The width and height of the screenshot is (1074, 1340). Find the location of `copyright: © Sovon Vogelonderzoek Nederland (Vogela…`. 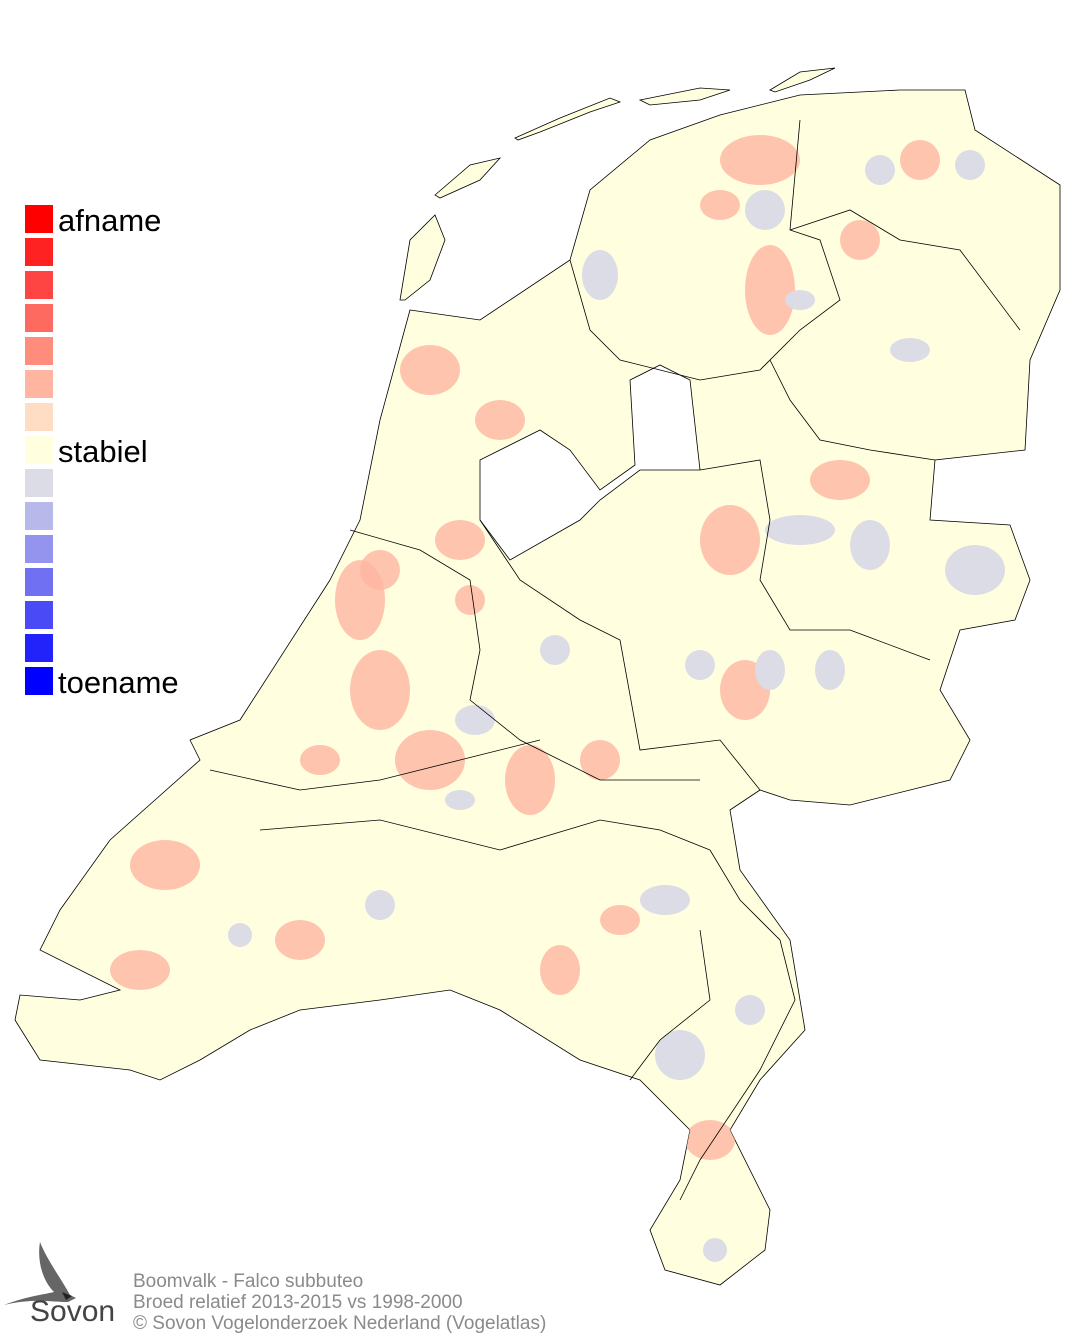

copyright: © Sovon Vogelonderzoek Nederland (Vogela… is located at coordinates (340, 1323).